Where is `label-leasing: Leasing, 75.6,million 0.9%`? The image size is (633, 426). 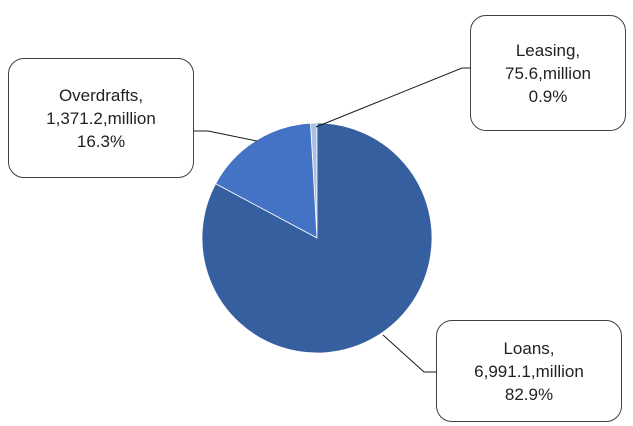 label-leasing: Leasing, 75.6,million 0.9% is located at coordinates (548, 73).